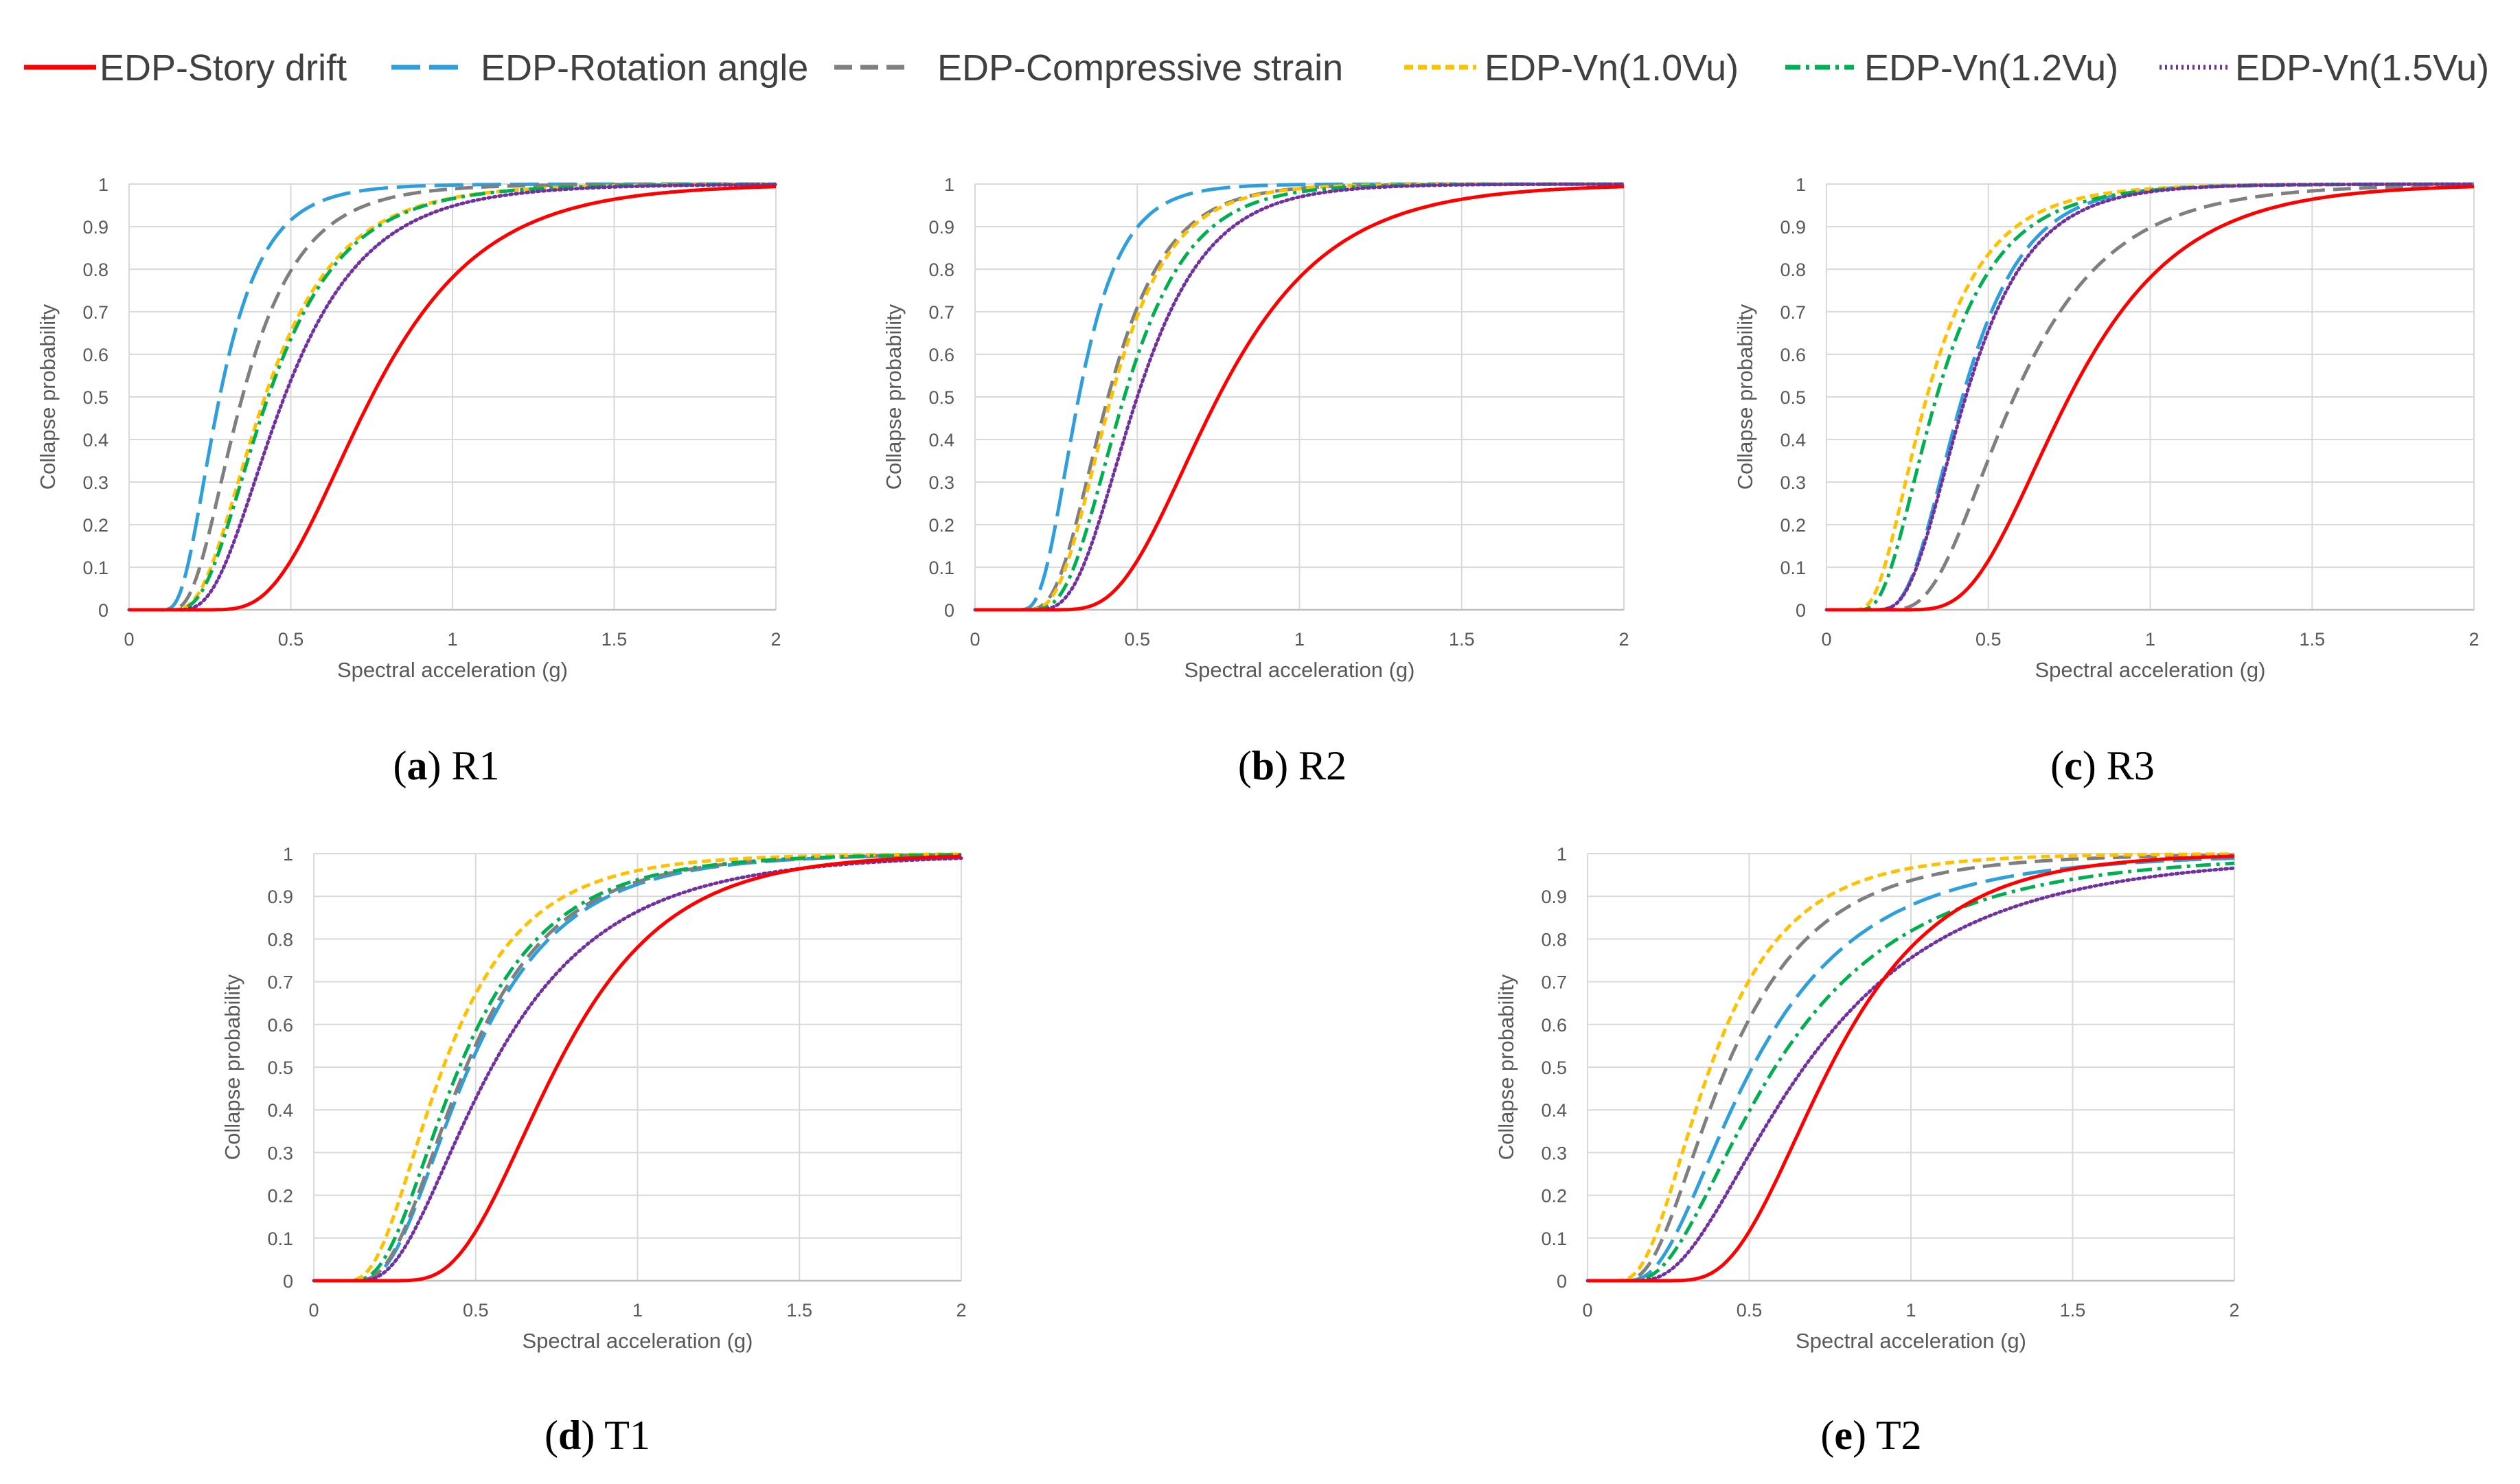  What do you see at coordinates (1322, 766) in the screenshot?
I see `caption-name: R2` at bounding box center [1322, 766].